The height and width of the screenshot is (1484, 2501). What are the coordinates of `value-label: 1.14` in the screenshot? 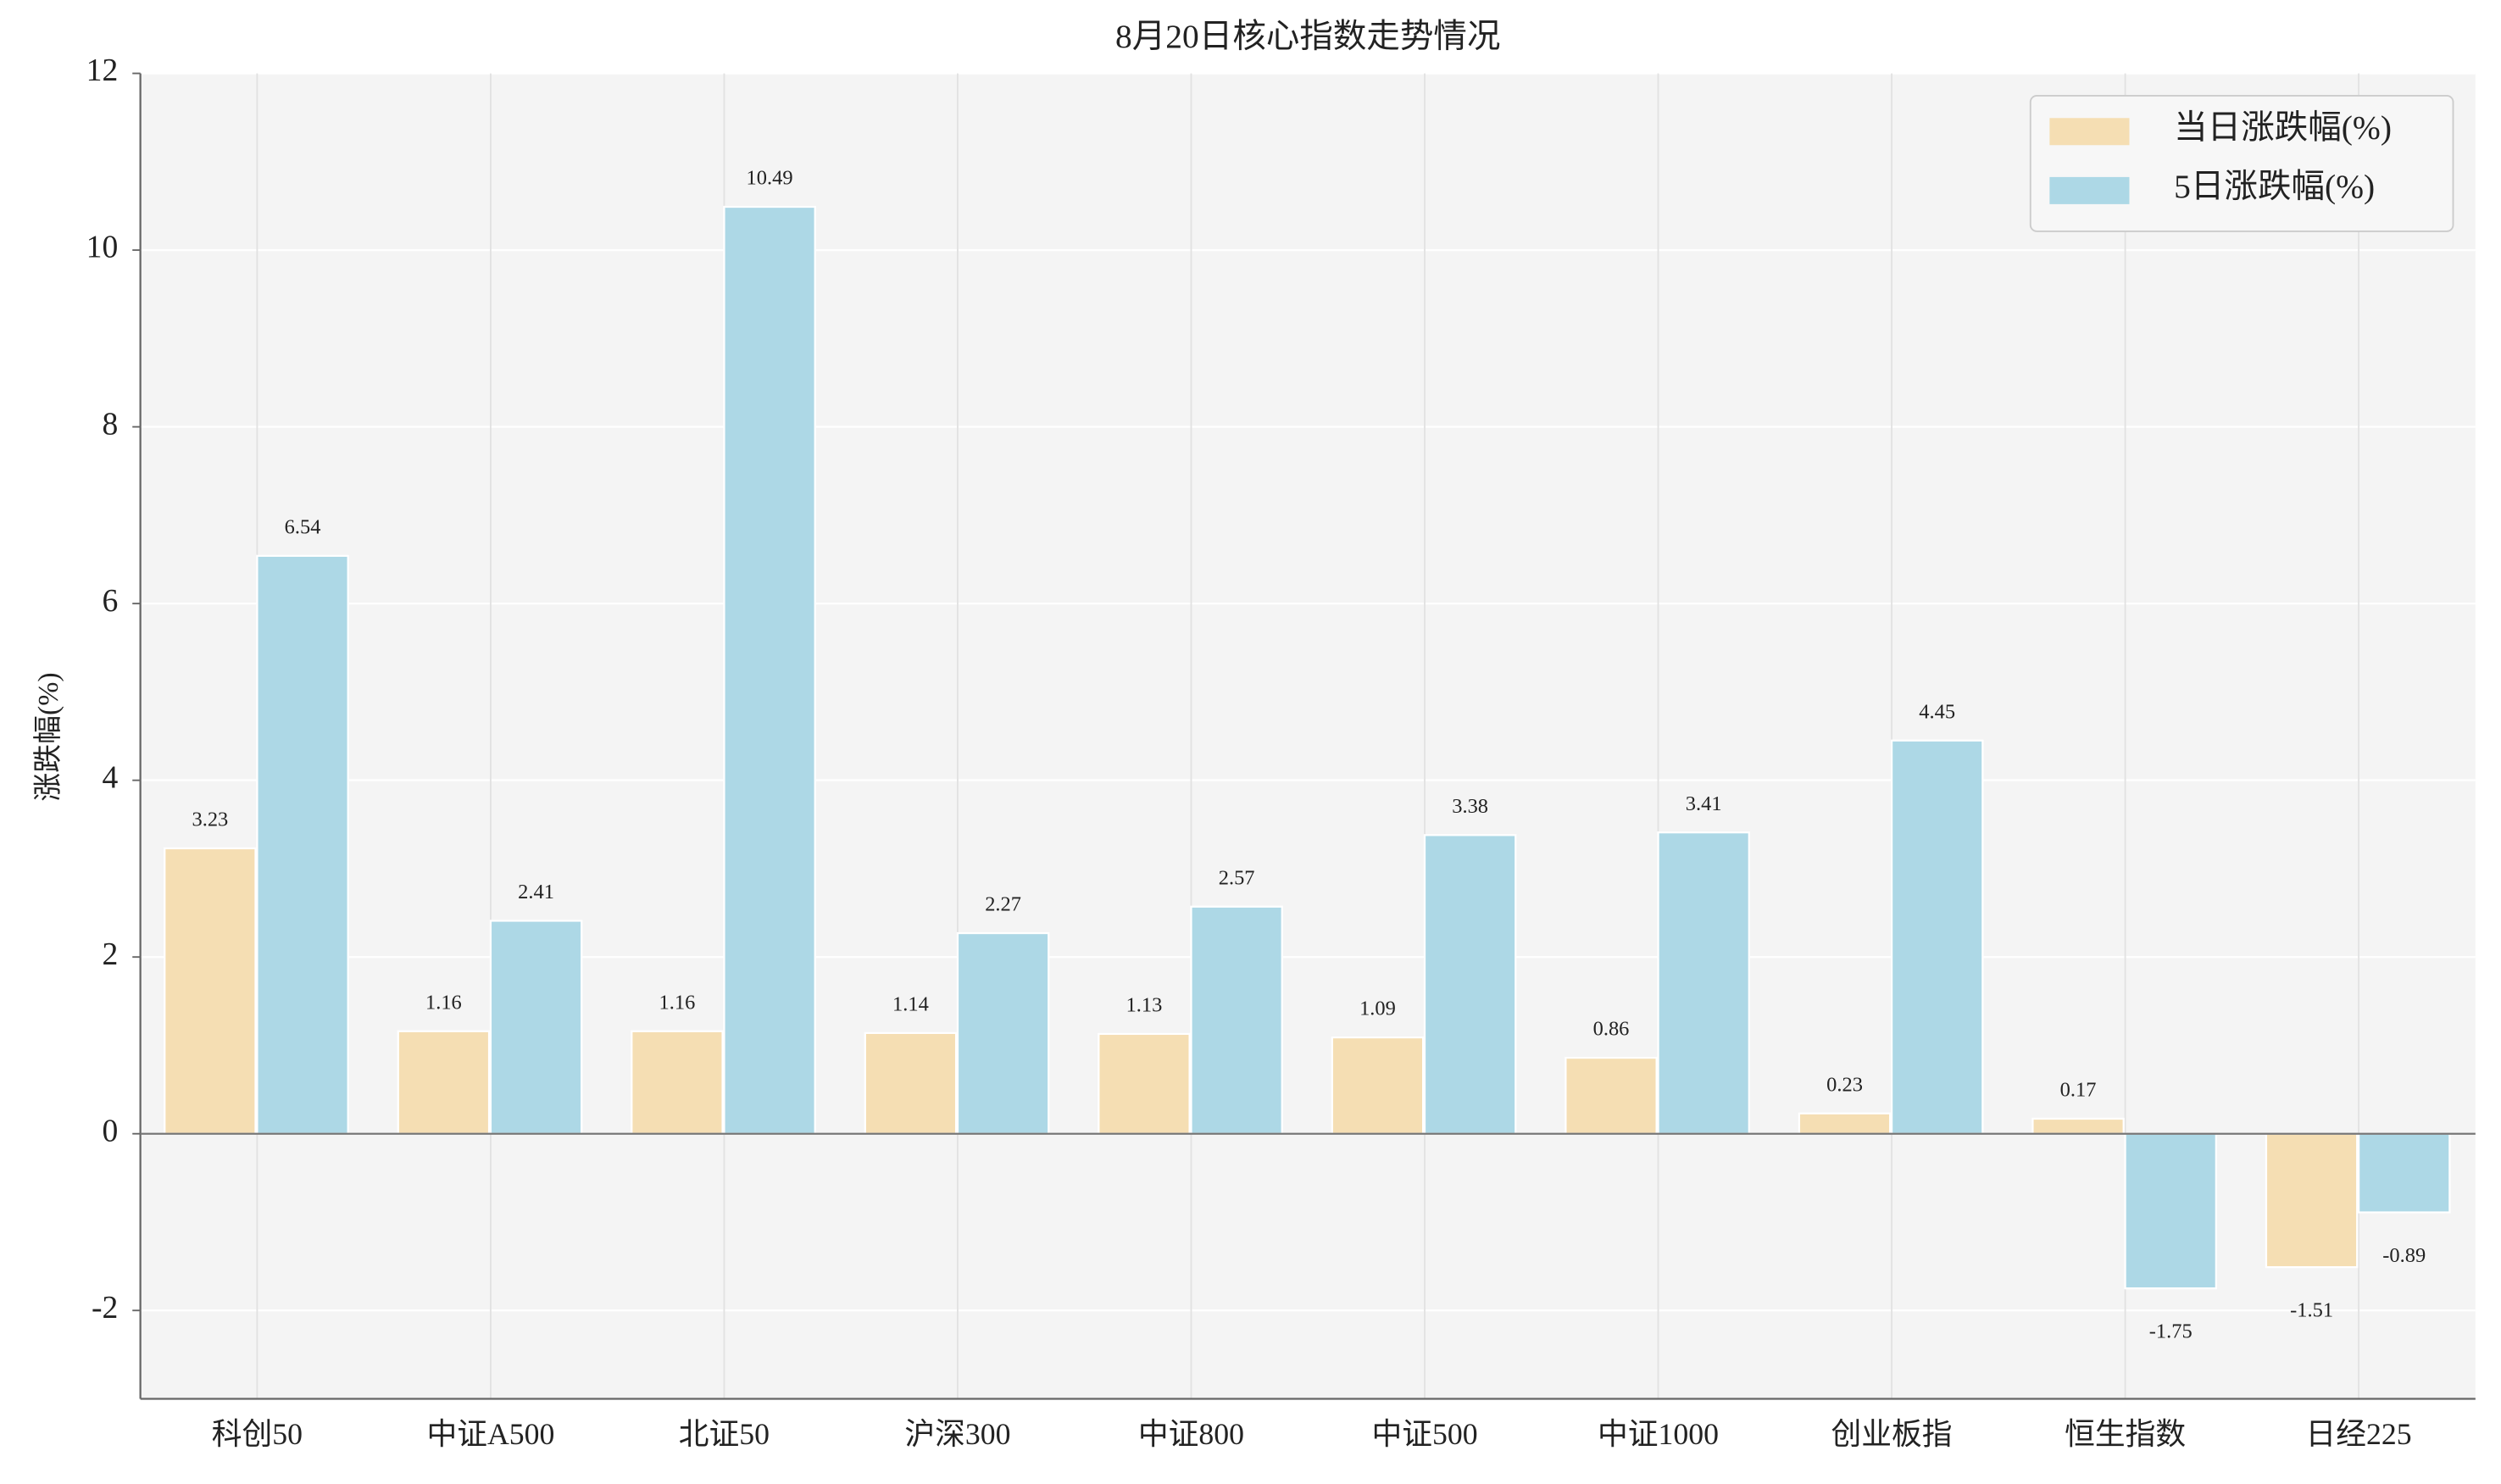 It's located at (910, 1004).